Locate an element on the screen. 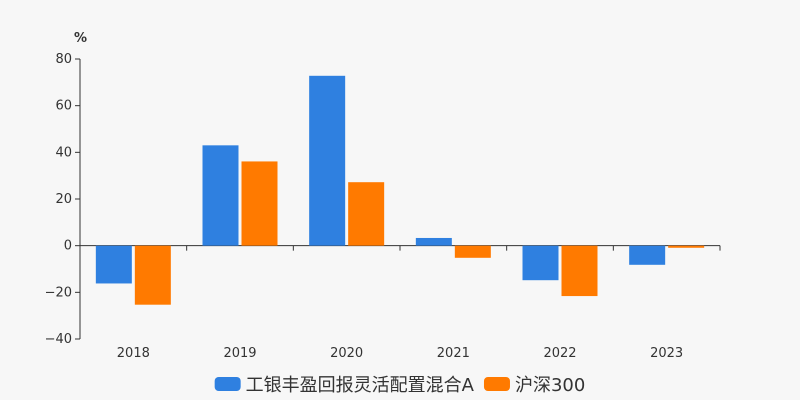 This screenshot has width=800, height=400. bar-fund-2018 is located at coordinates (113, 264).